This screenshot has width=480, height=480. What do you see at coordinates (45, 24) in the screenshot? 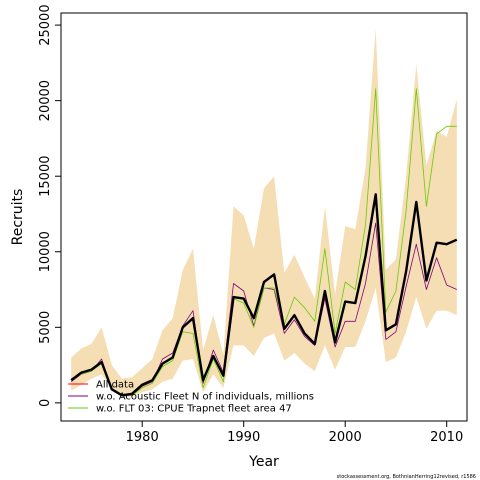
I see `y-tick-label: 25000` at bounding box center [45, 24].